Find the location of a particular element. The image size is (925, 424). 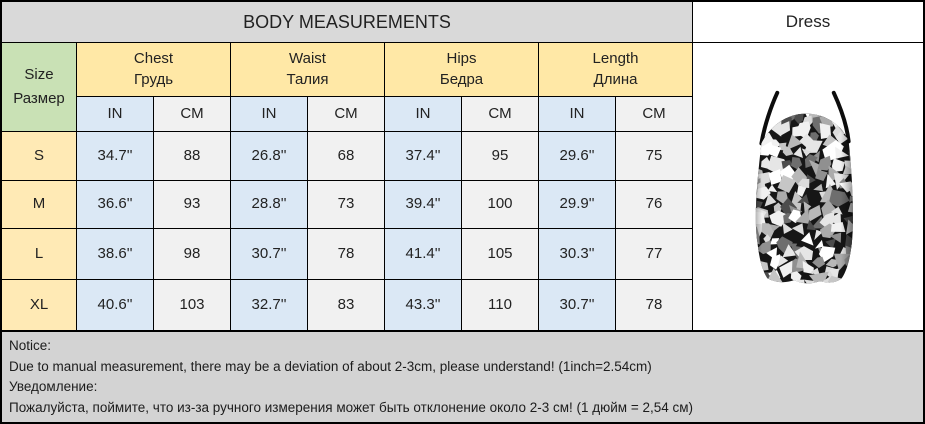

product-label: Dress is located at coordinates (808, 22).